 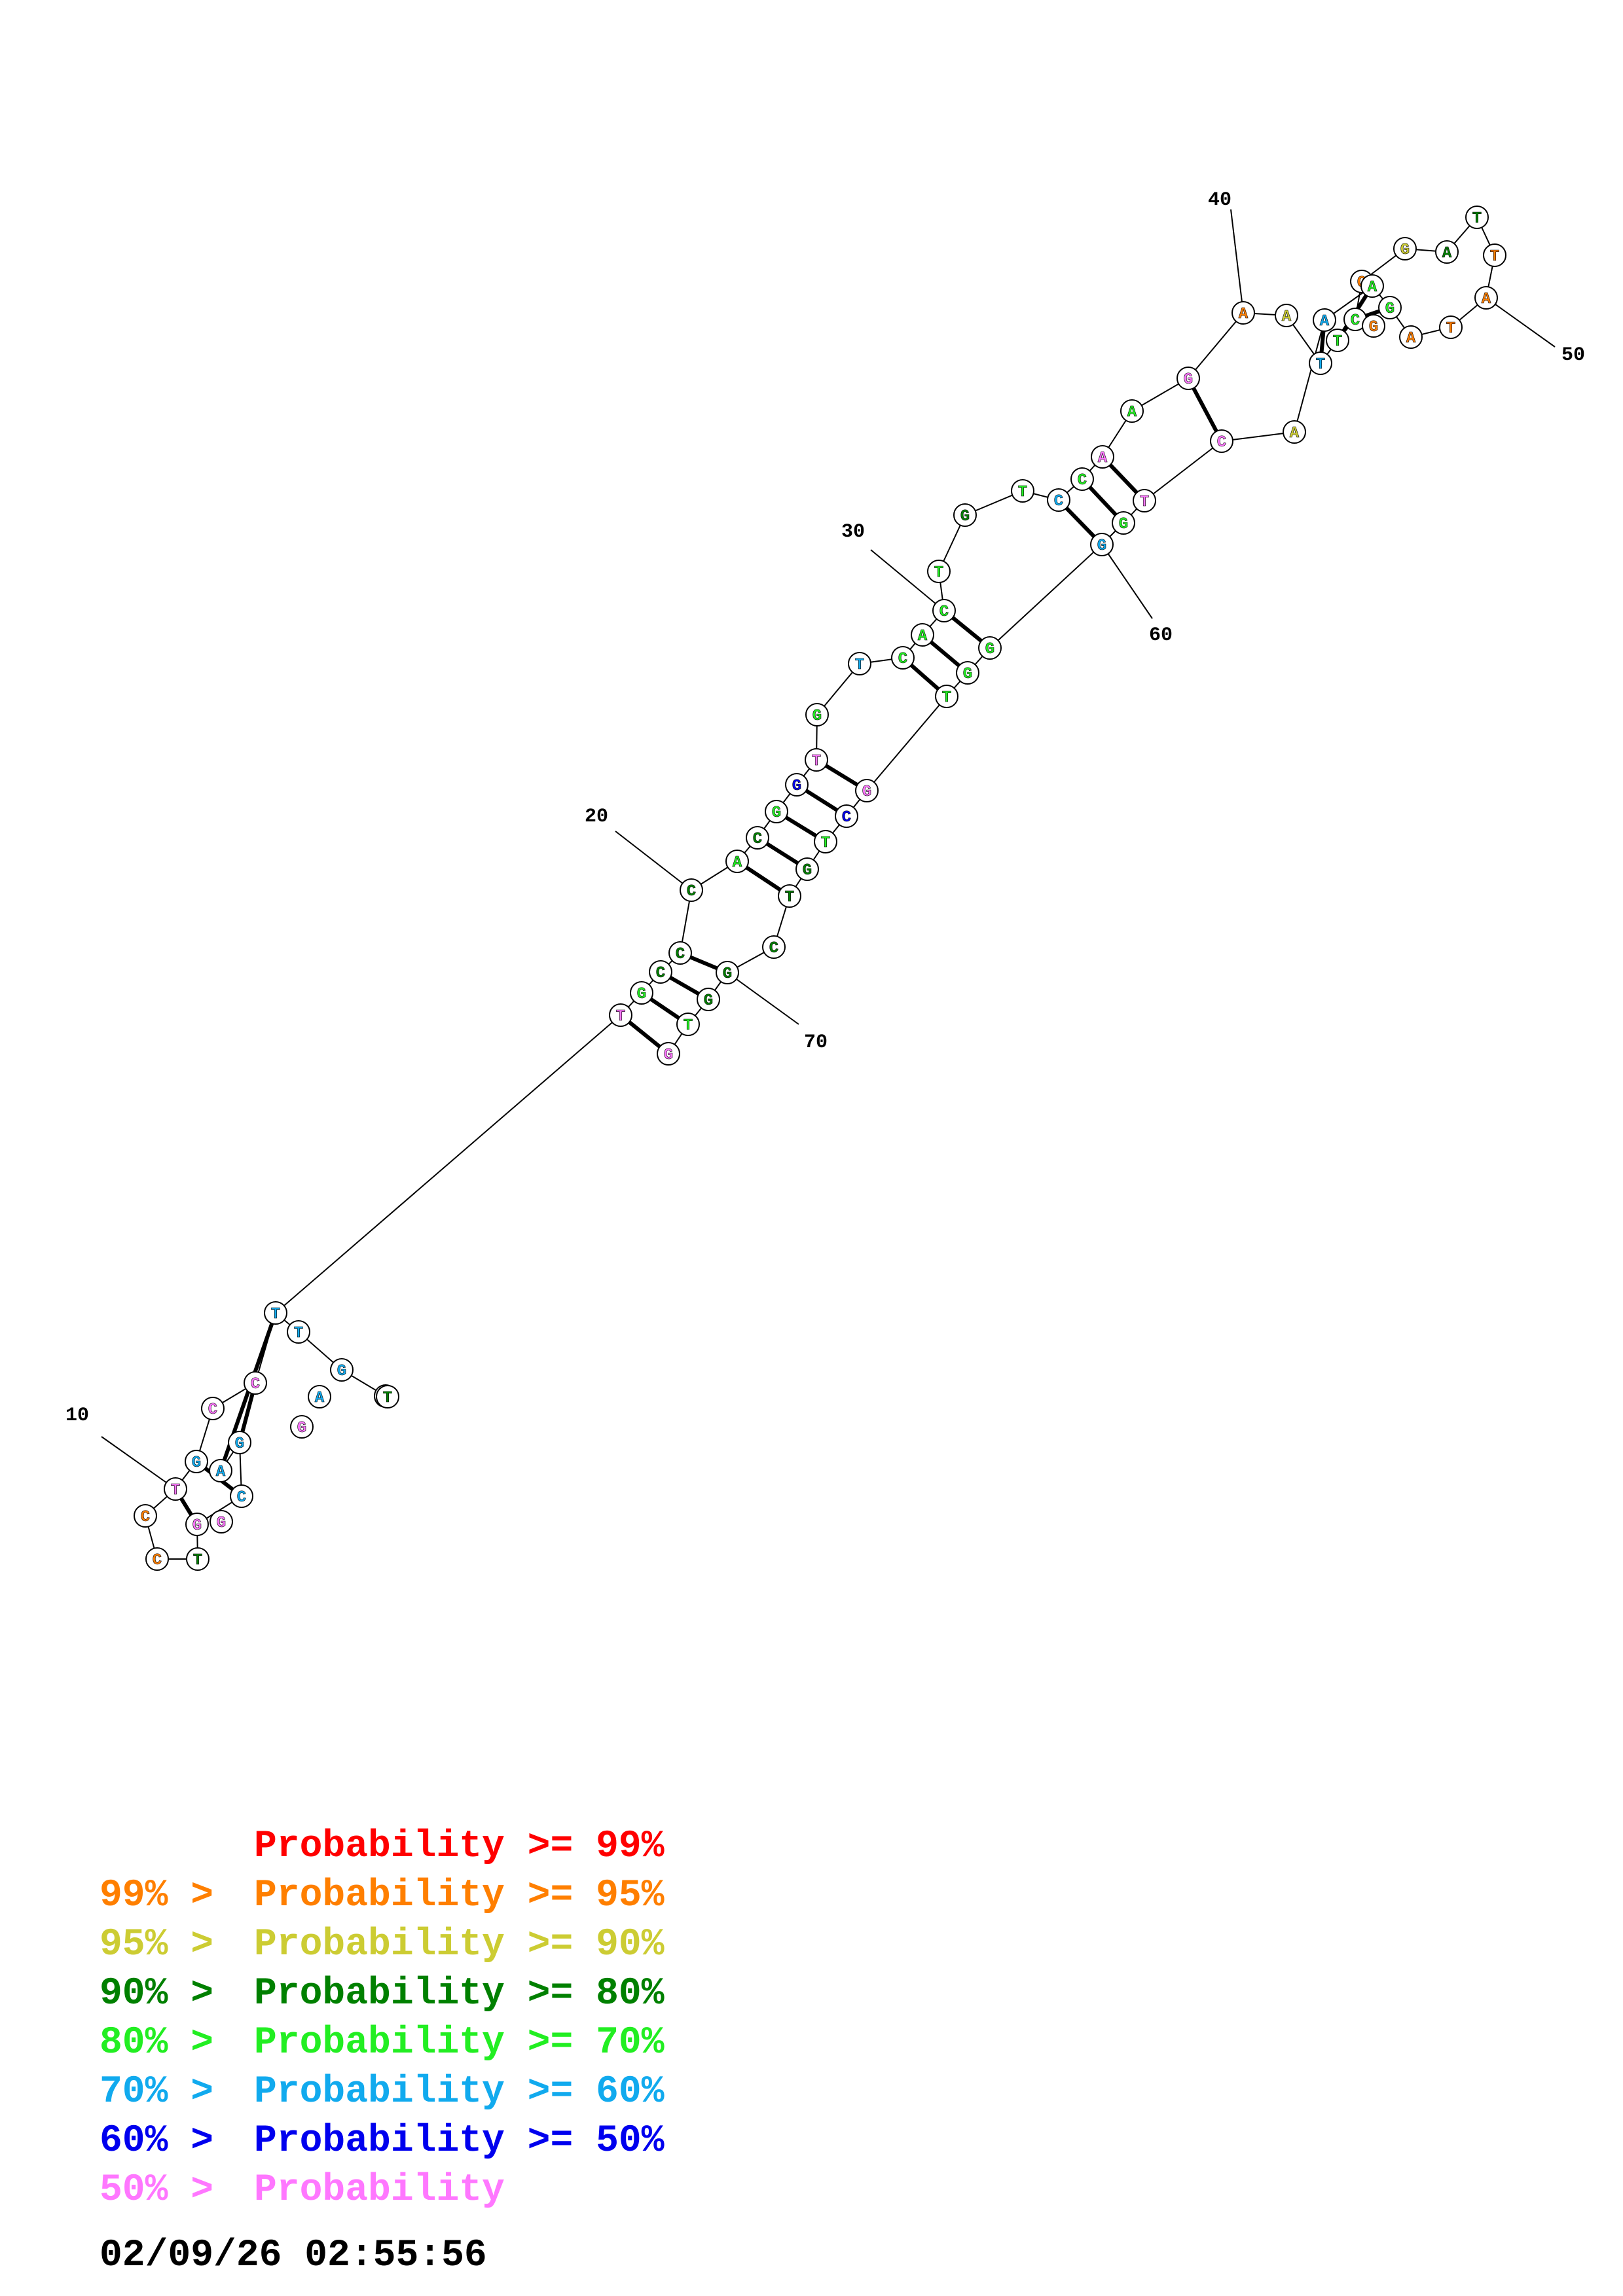 What do you see at coordinates (816, 1042) in the screenshot?
I see `position-label: 70` at bounding box center [816, 1042].